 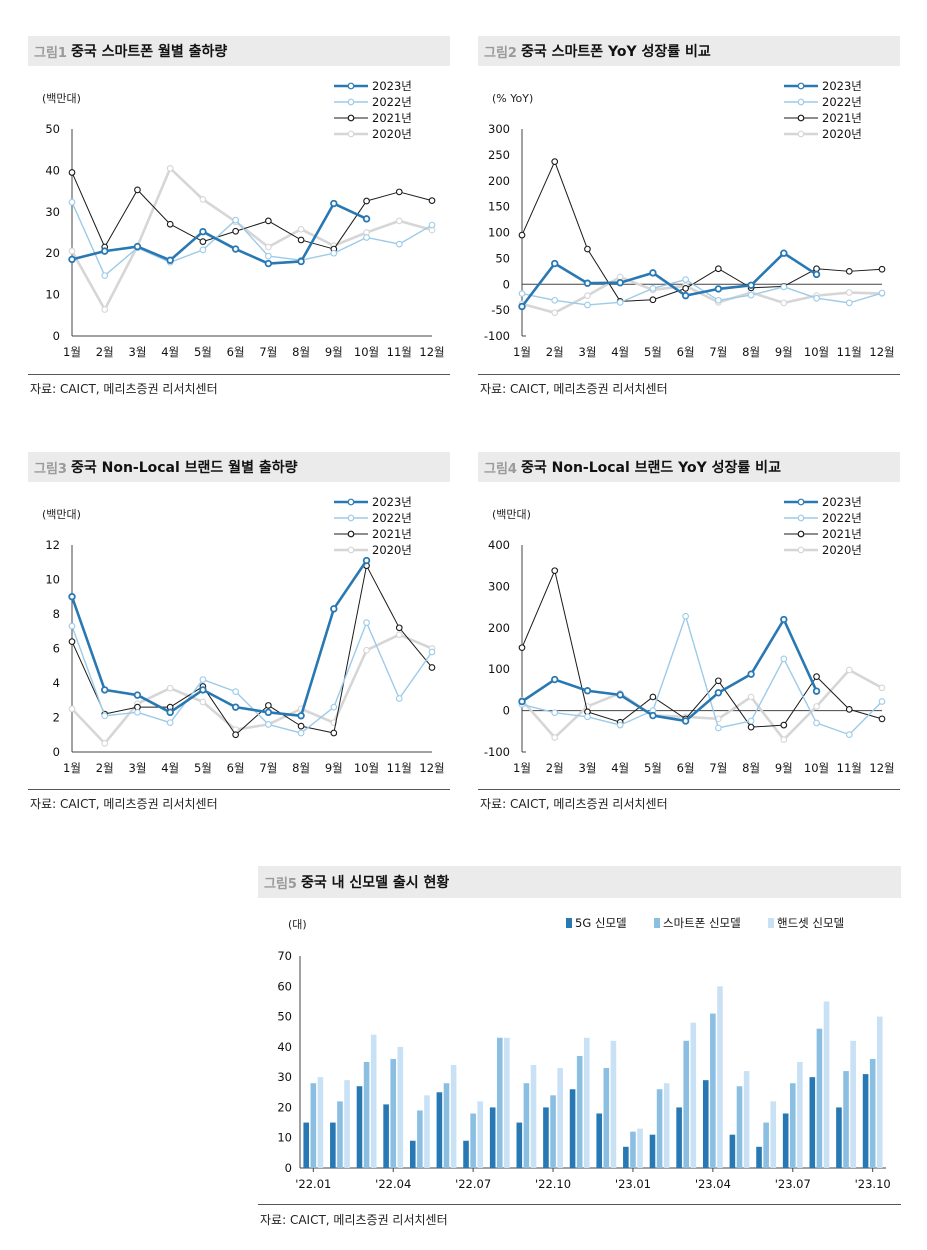 What do you see at coordinates (56, 614) in the screenshot?
I see `fig3-ytick-label: 8` at bounding box center [56, 614].